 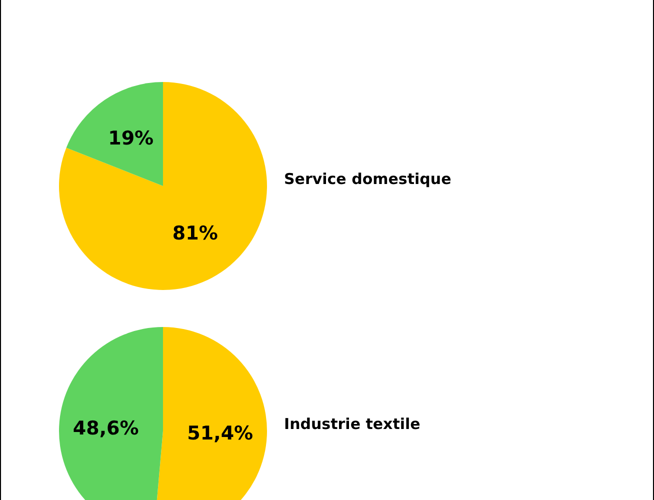 I want to click on data-label: 48,6%, so click(x=105, y=428).